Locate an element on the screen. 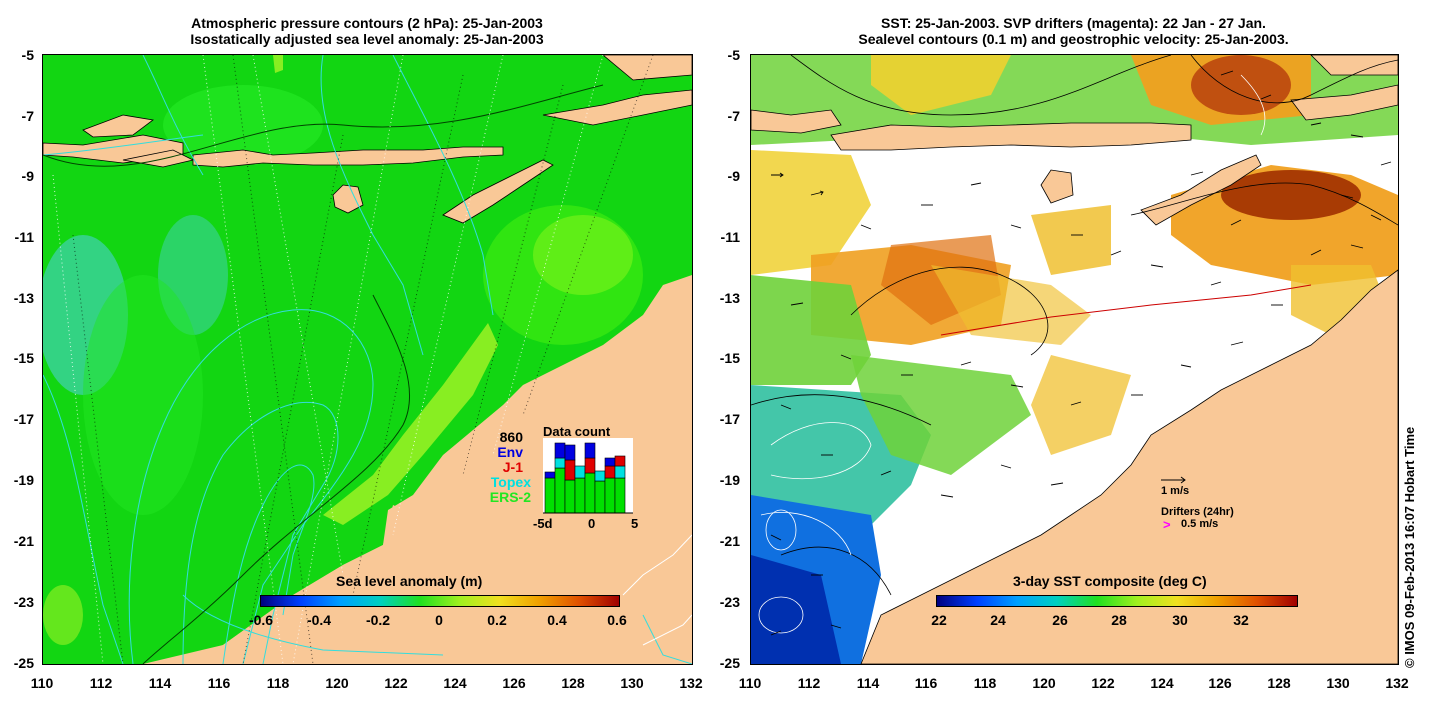 The width and height of the screenshot is (1440, 710). left-lon-tick: 130 is located at coordinates (632, 683).